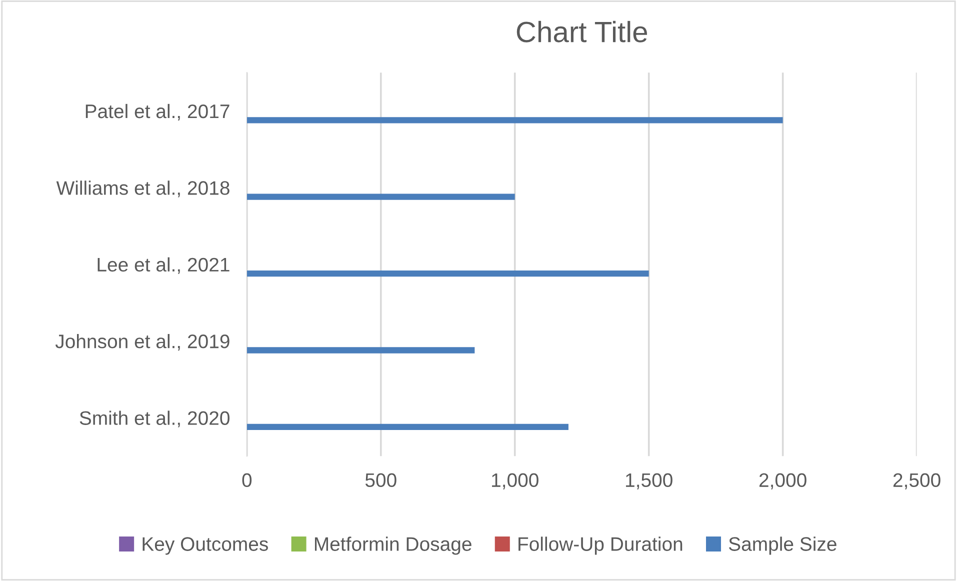 Image resolution: width=957 pixels, height=581 pixels. Describe the element at coordinates (649, 481) in the screenshot. I see `x-tick-label: 1,500` at that location.